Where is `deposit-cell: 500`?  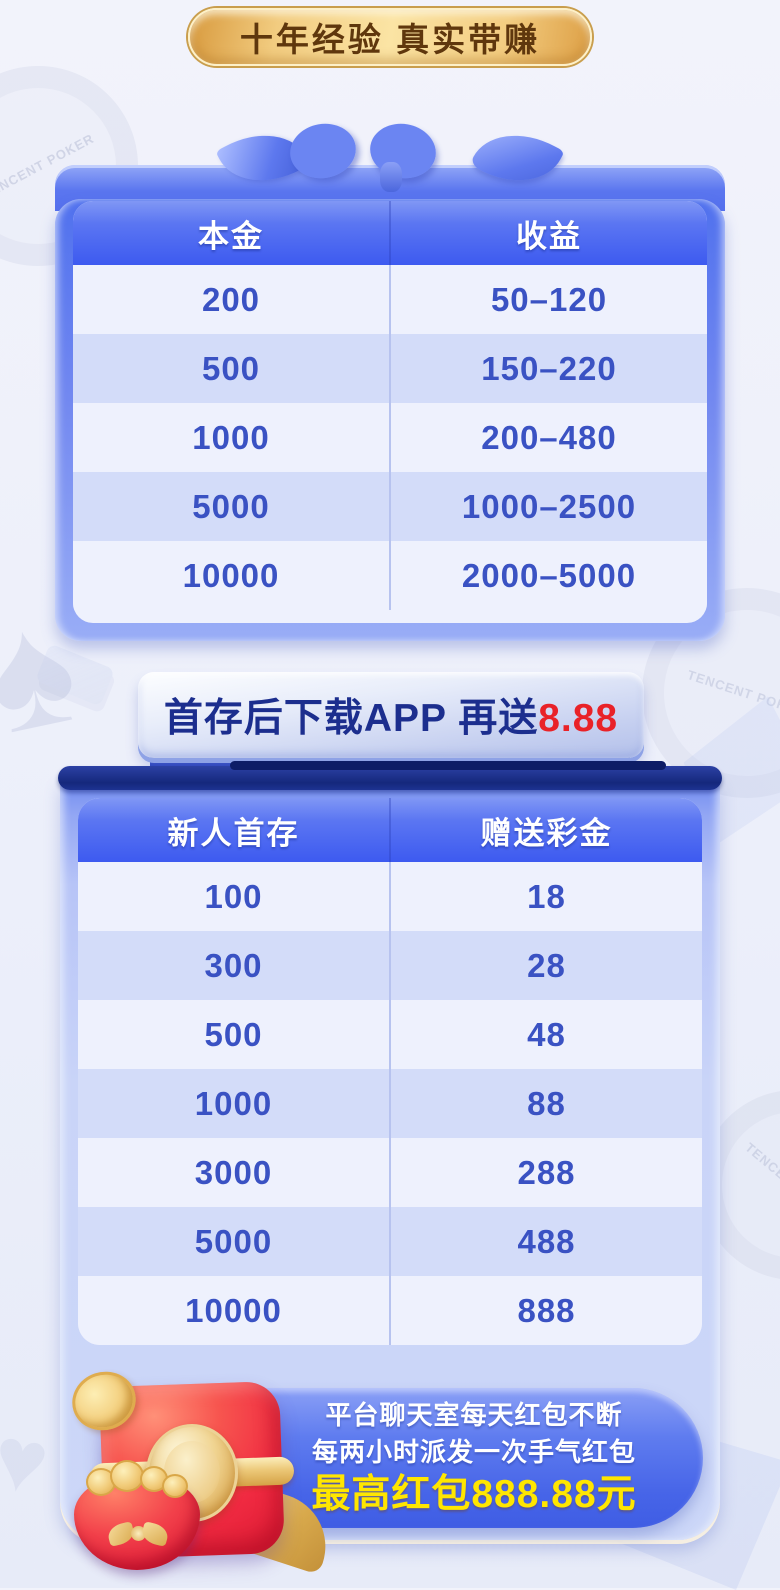 deposit-cell: 500 is located at coordinates (234, 1034).